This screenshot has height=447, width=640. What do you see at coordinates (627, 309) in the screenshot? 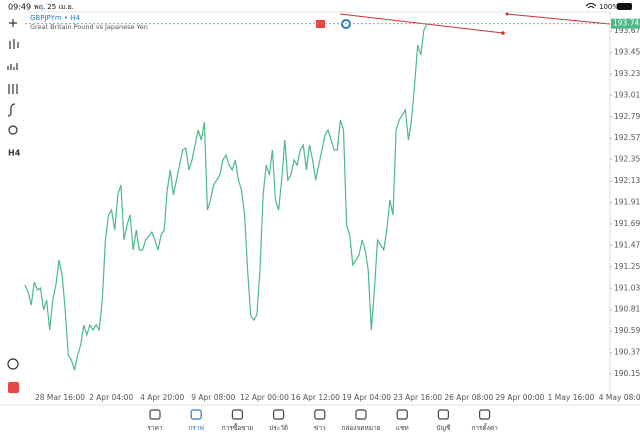
I see `y-tick-label: 190.810` at bounding box center [627, 309].